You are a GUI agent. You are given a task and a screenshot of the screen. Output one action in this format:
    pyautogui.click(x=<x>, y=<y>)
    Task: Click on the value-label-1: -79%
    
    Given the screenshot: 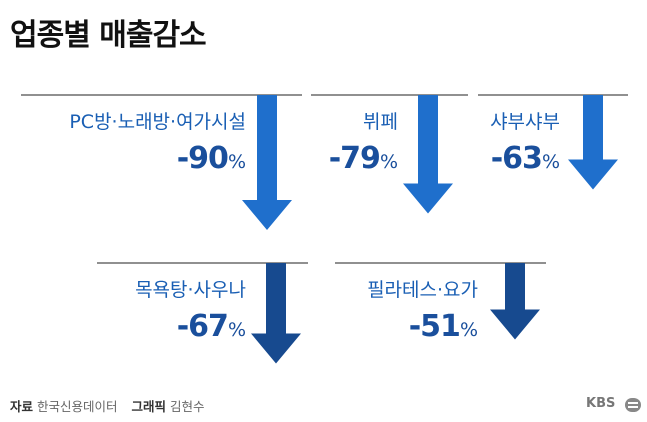 What is the action you would take?
    pyautogui.click(x=363, y=158)
    